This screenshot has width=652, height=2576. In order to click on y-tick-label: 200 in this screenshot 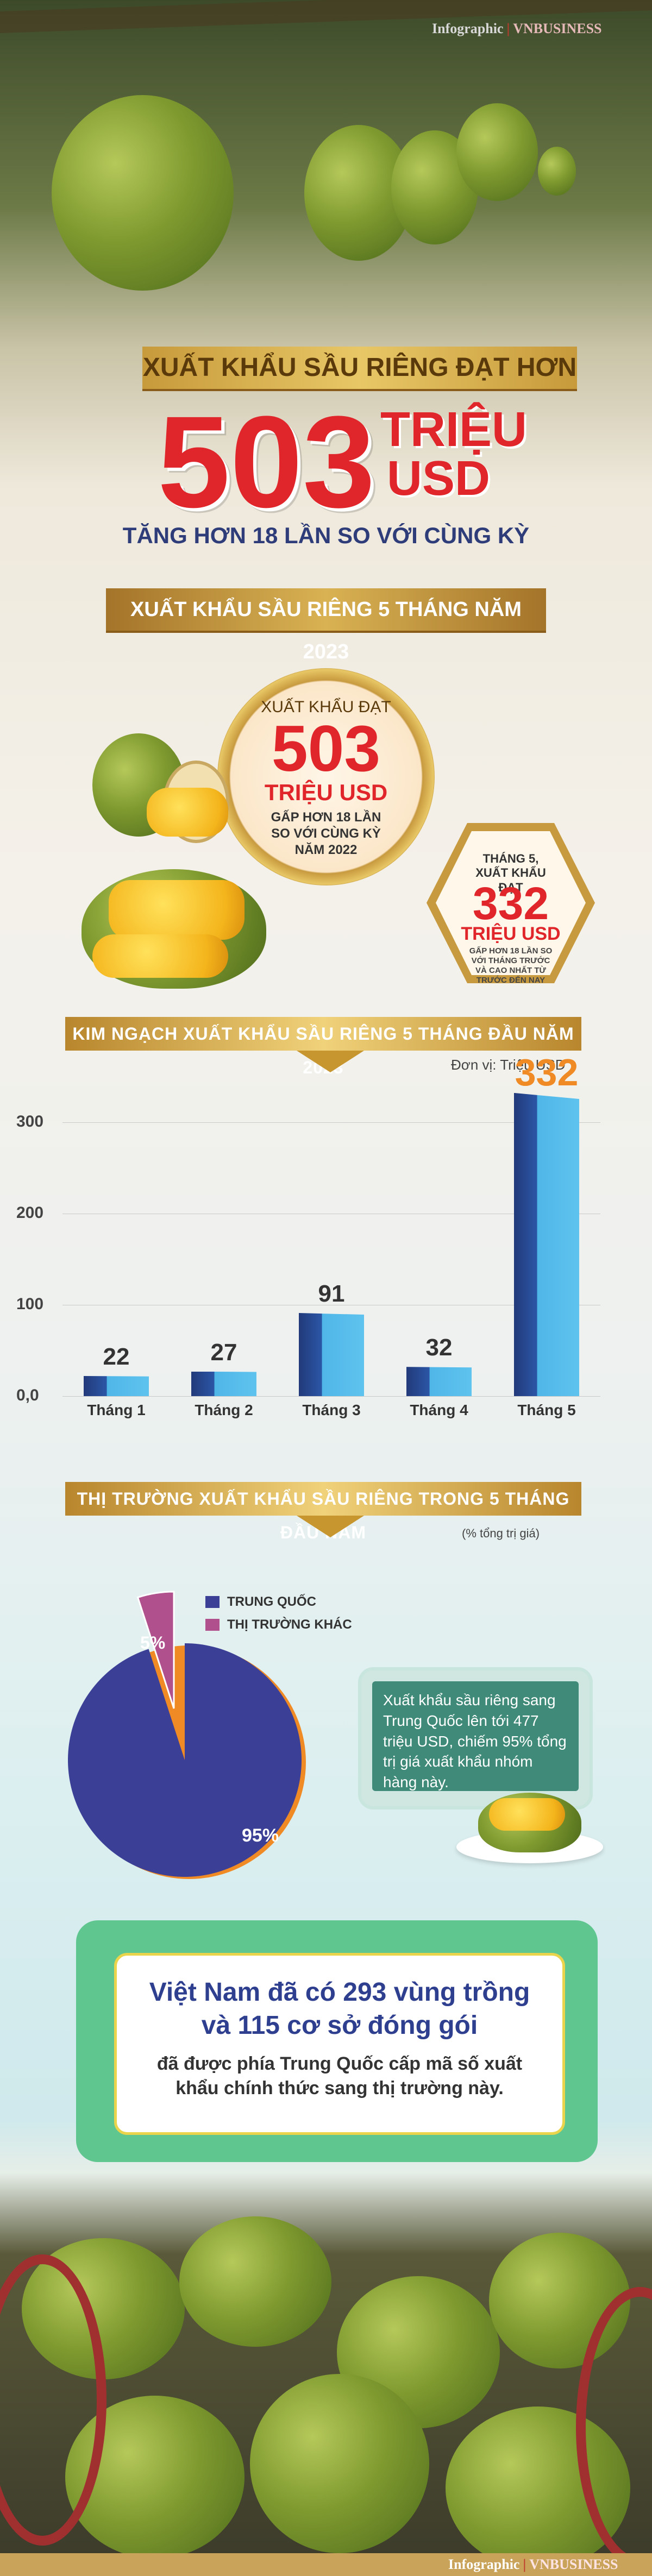, I will do `click(30, 1212)`.